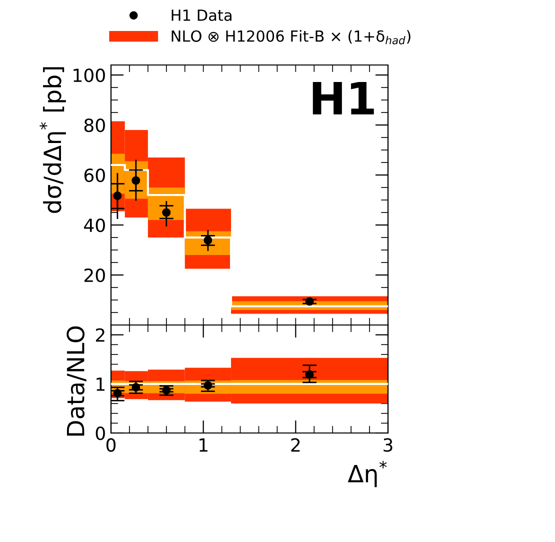 The image size is (555, 542). I want to click on y-tick-label: 2, so click(100, 335).